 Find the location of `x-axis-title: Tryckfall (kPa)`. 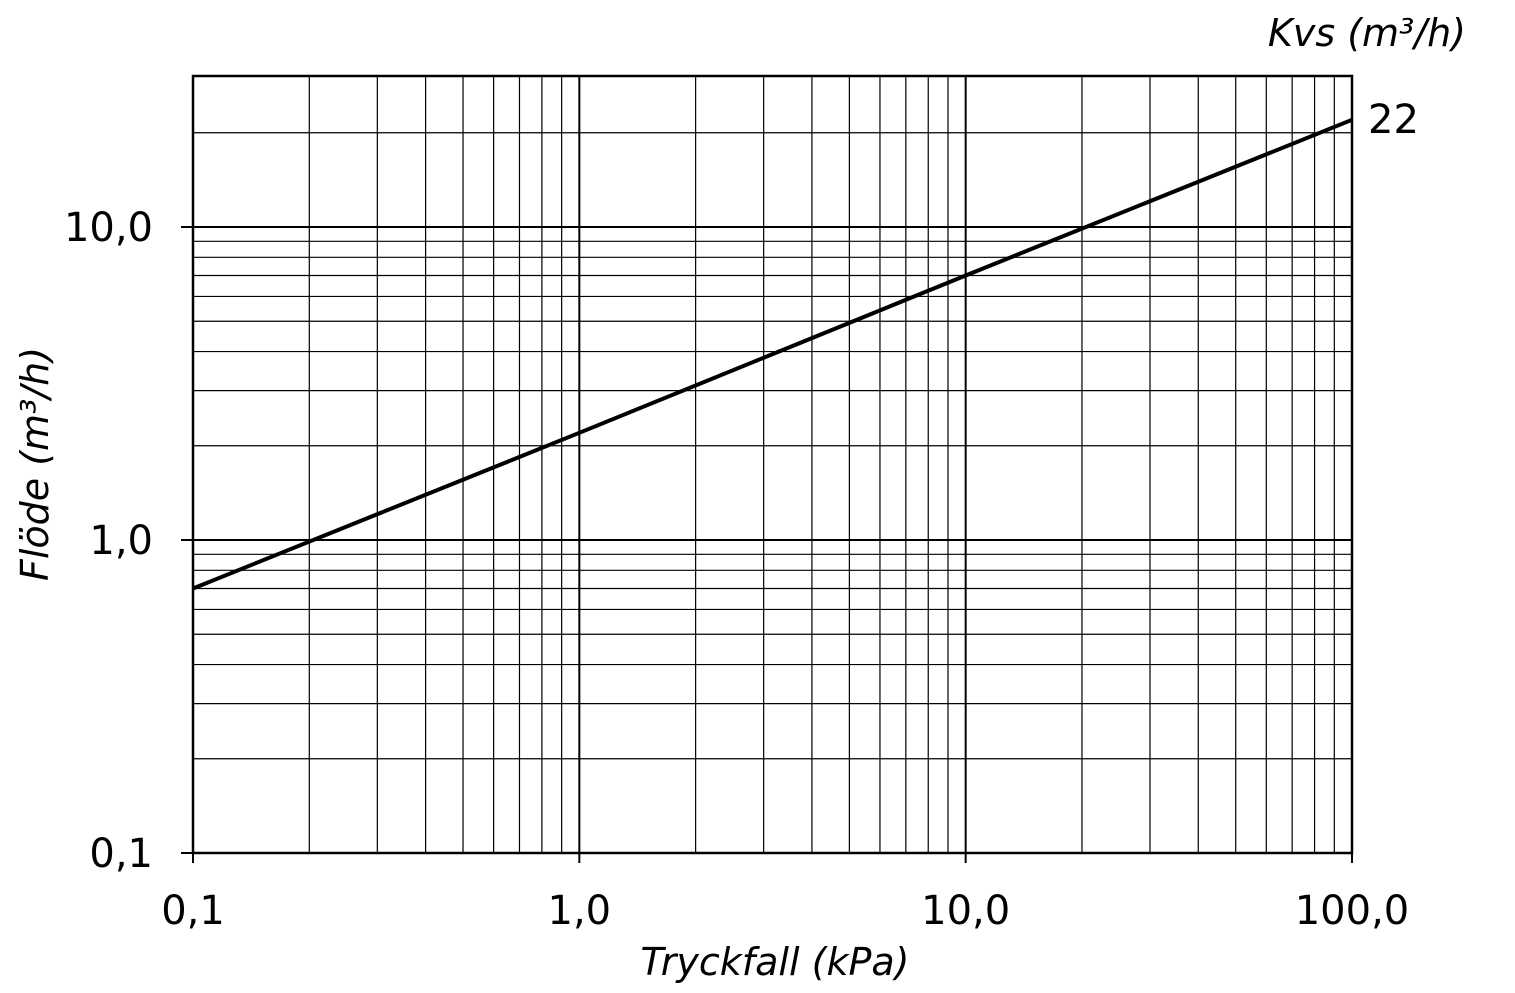

x-axis-title: Tryckfall (kPa) is located at coordinates (775, 962).